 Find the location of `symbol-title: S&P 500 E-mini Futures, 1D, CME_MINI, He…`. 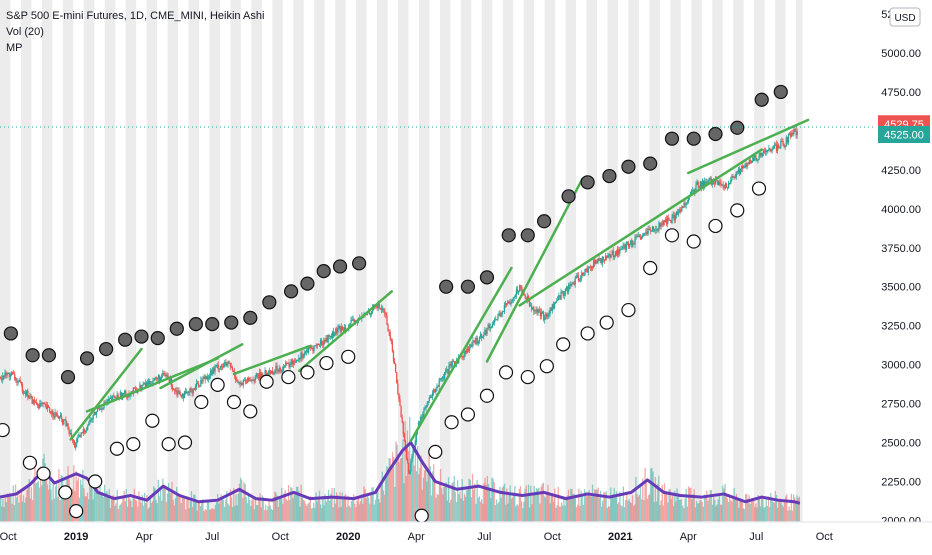

symbol-title: S&P 500 E-mini Futures, 1D, CME_MINI, He… is located at coordinates (135, 16).